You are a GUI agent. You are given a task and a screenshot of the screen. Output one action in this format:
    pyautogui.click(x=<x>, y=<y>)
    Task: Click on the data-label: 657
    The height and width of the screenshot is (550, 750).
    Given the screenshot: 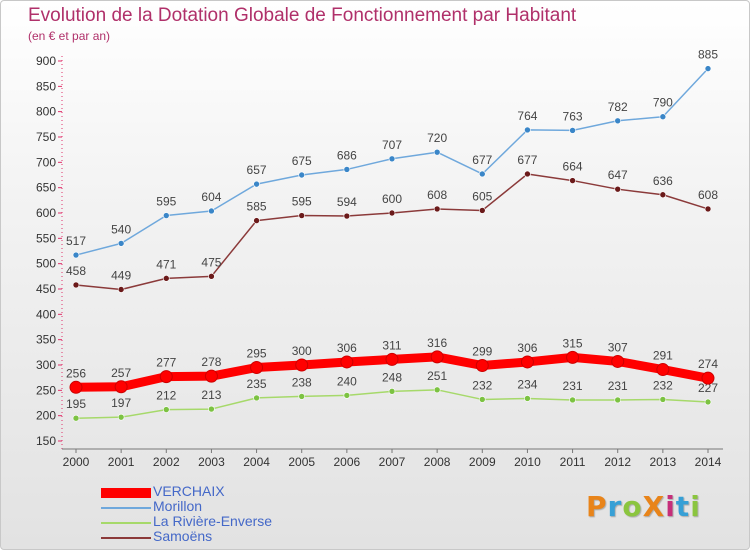 What is the action you would take?
    pyautogui.click(x=257, y=170)
    